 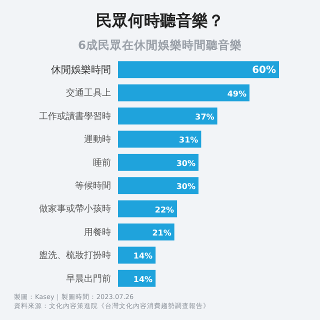 I want to click on data-label: 22%, so click(x=164, y=209).